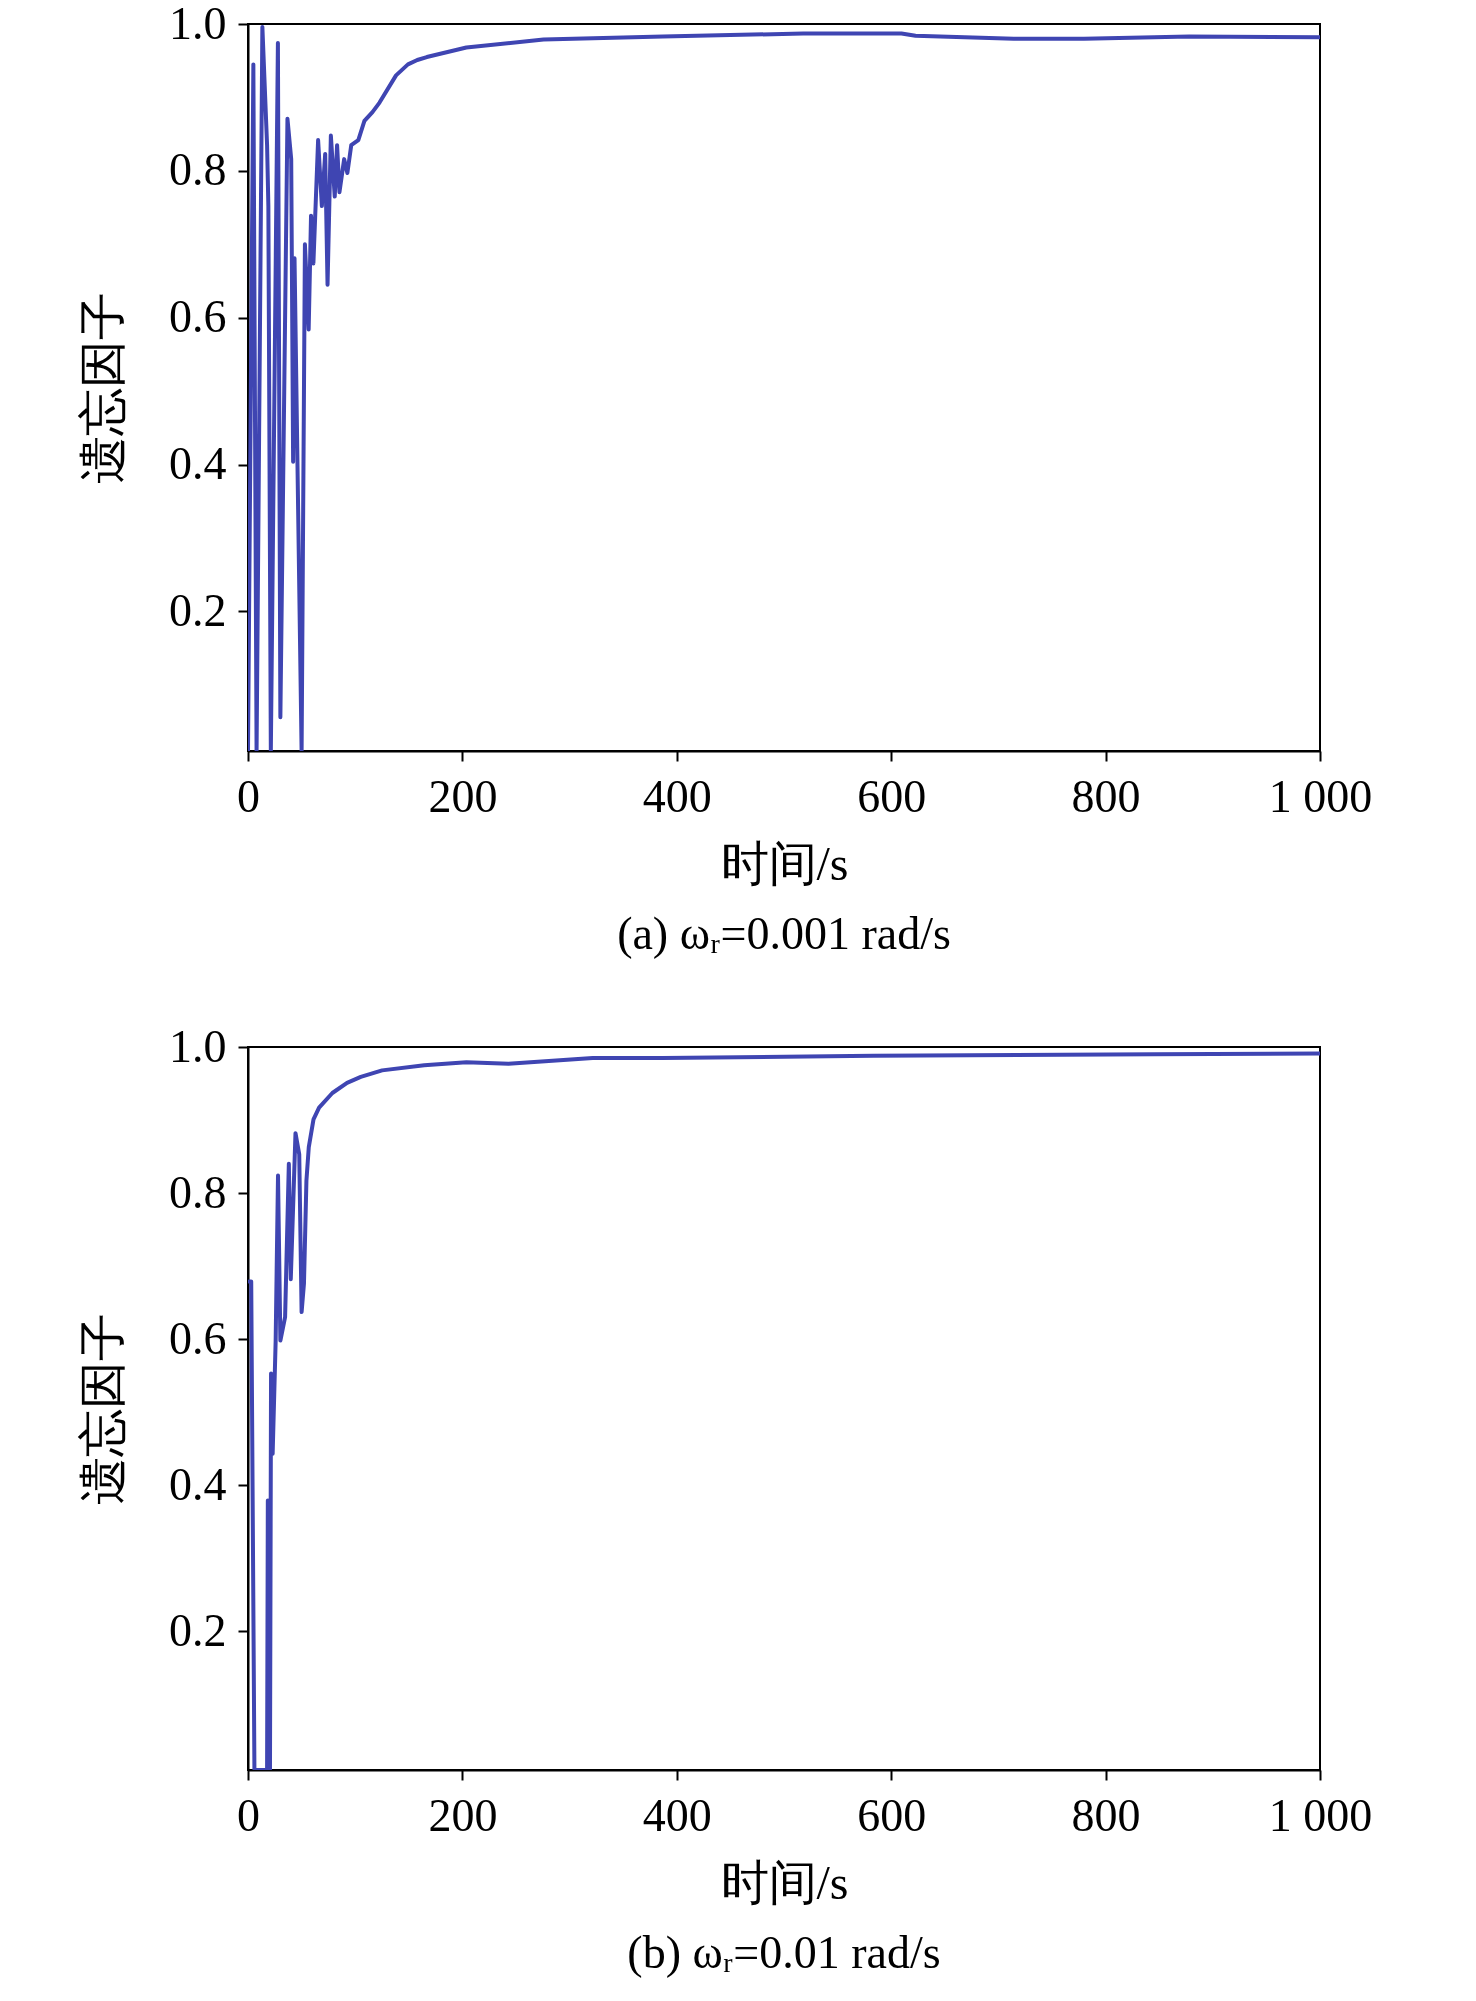  I want to click on text: (b) ωᵣ=0.01 rad/s, so click(784, 1952).